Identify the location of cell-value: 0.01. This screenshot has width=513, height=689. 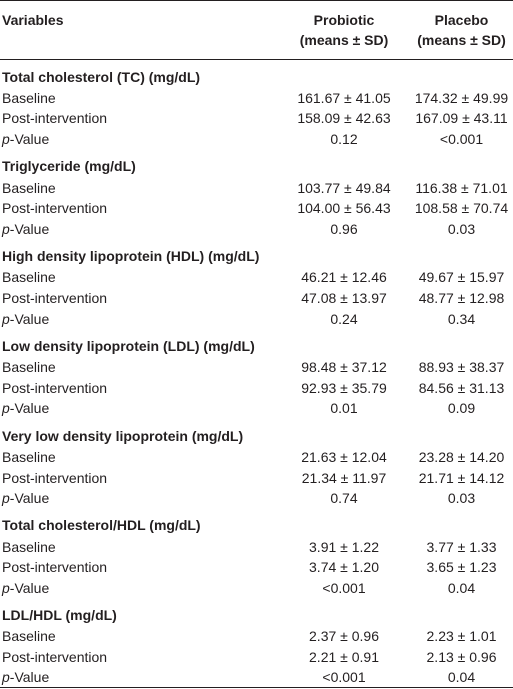
(344, 408).